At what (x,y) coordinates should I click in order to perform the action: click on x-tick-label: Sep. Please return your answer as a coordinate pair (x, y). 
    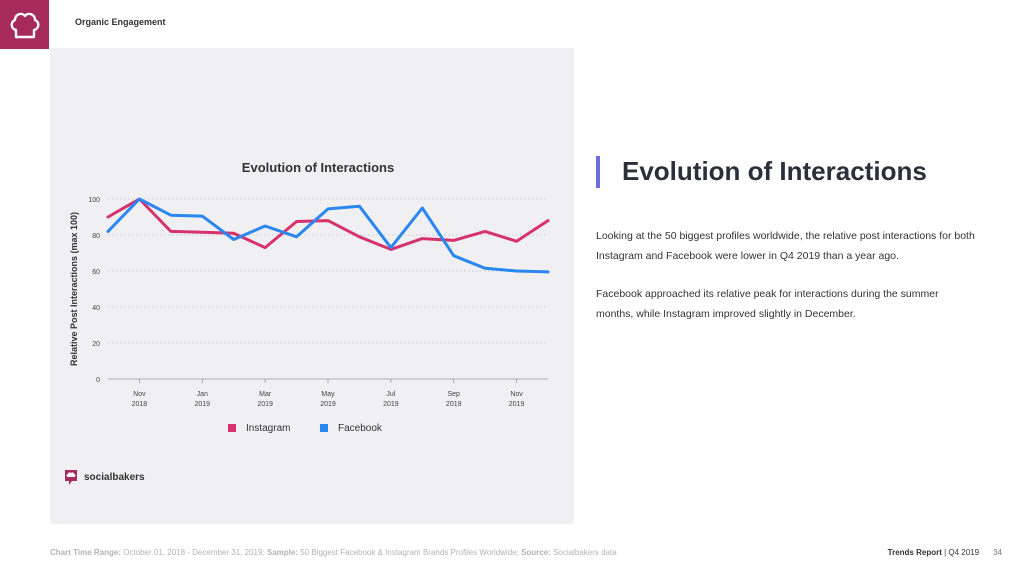
    Looking at the image, I should click on (453, 394).